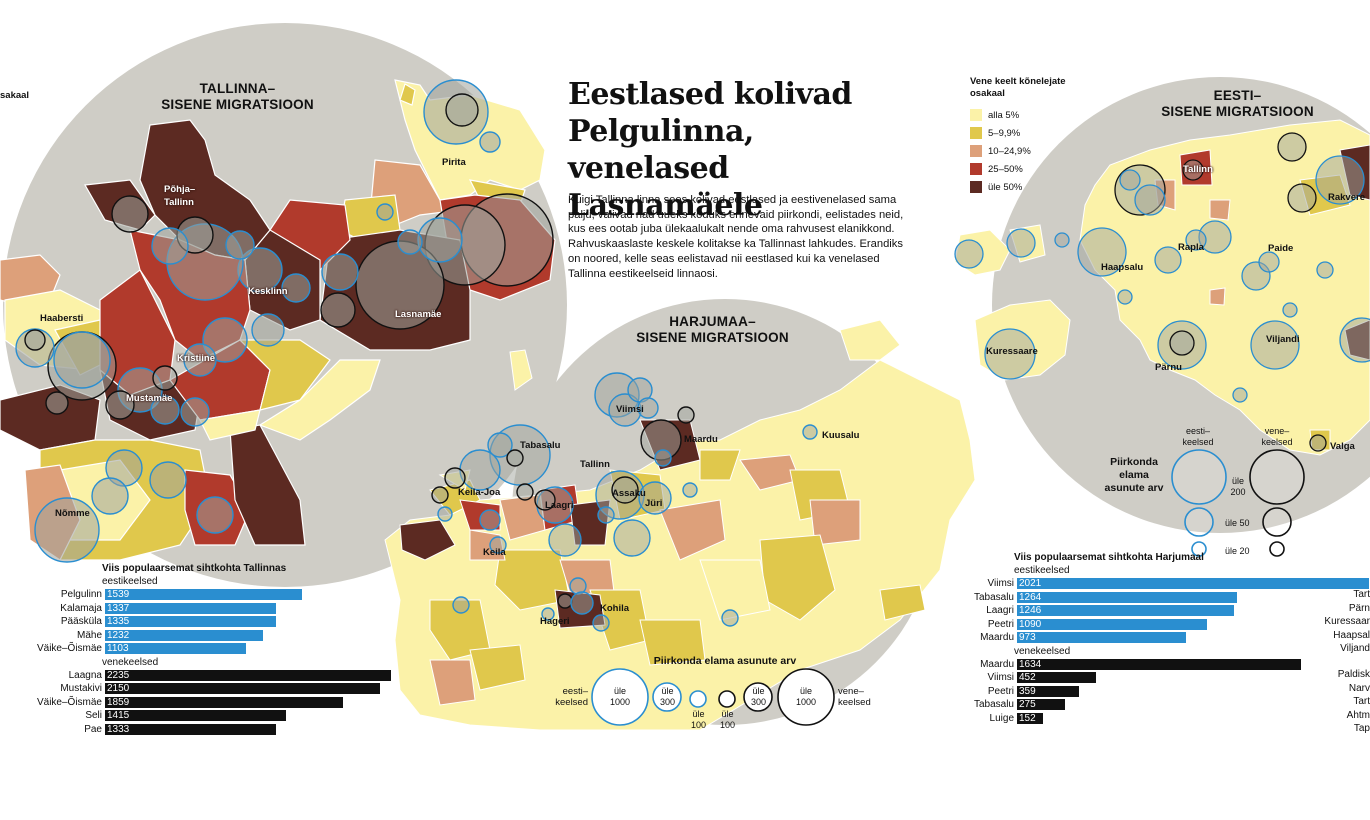  What do you see at coordinates (190, 729) in the screenshot?
I see `bar: 1333` at bounding box center [190, 729].